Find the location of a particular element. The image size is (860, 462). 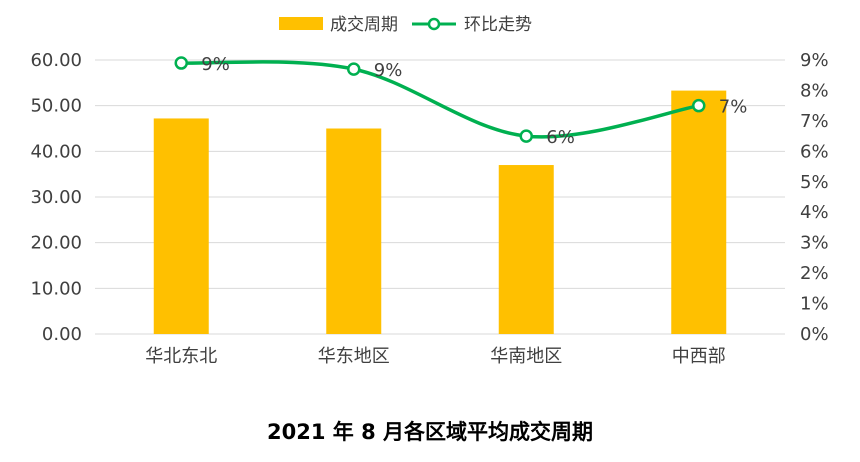

right-tick-label: 1% is located at coordinates (814, 304).